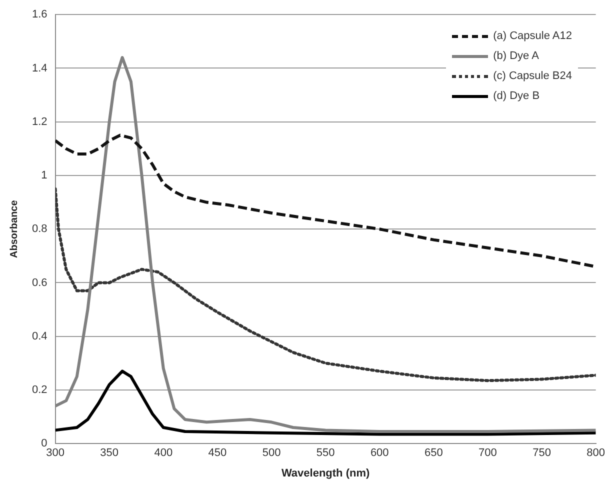 The image size is (608, 486). What do you see at coordinates (40, 336) in the screenshot?
I see `y-tick-label: 0.4` at bounding box center [40, 336].